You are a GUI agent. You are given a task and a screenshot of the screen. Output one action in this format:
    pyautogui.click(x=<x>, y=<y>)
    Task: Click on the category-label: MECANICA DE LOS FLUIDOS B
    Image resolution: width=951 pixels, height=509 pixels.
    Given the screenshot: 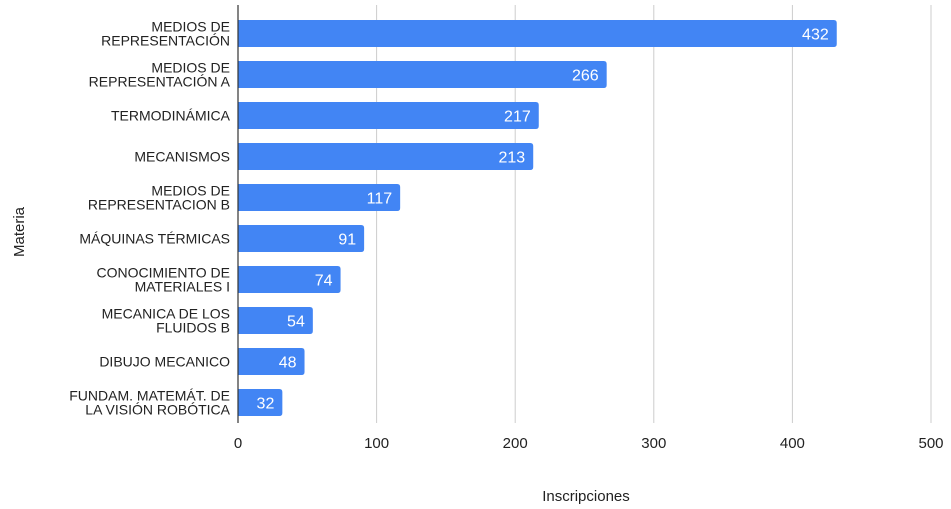 What is the action you would take?
    pyautogui.click(x=166, y=321)
    